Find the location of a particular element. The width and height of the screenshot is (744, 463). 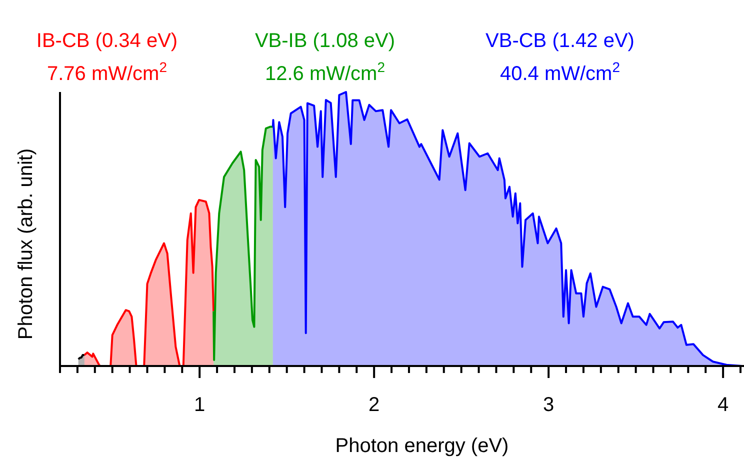

x-tick-label: 3 is located at coordinates (548, 405).